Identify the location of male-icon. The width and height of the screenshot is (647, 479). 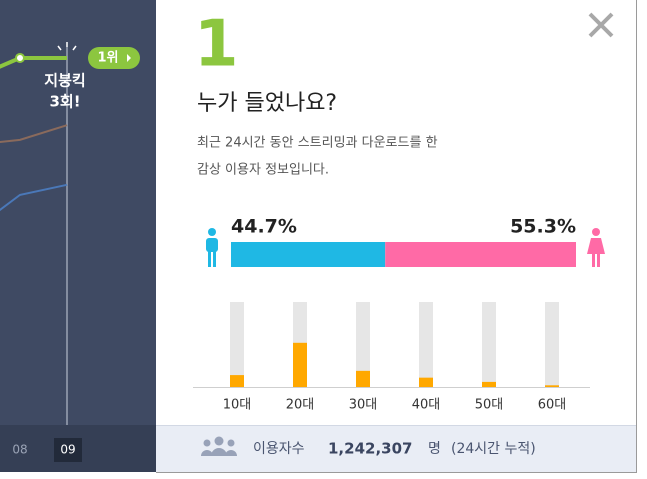
(212, 247).